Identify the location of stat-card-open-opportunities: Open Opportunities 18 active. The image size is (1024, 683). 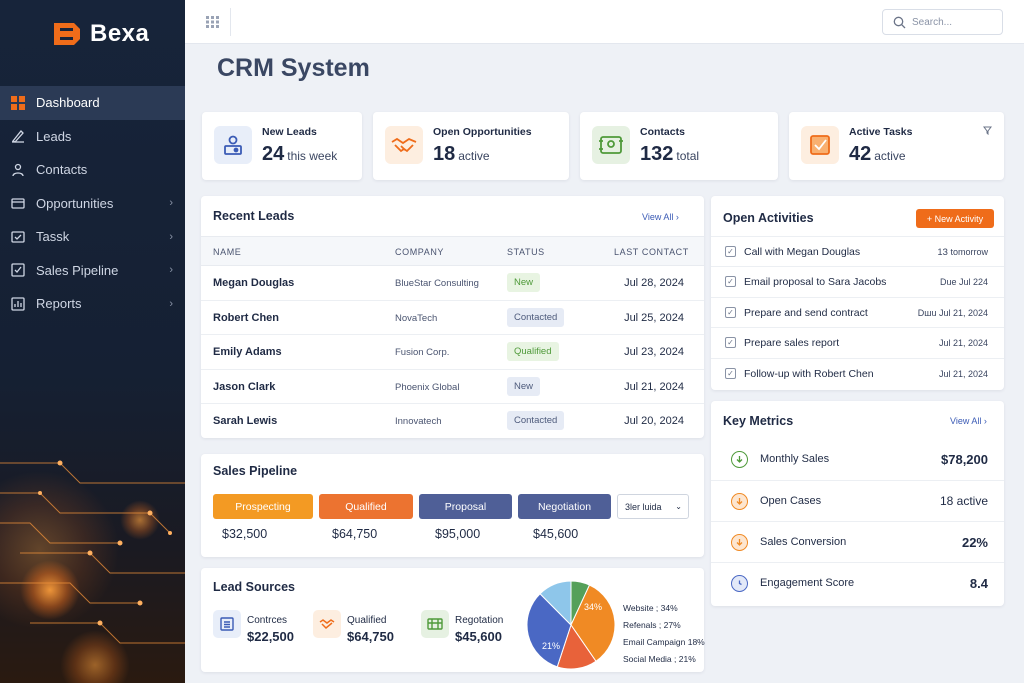
(471, 146).